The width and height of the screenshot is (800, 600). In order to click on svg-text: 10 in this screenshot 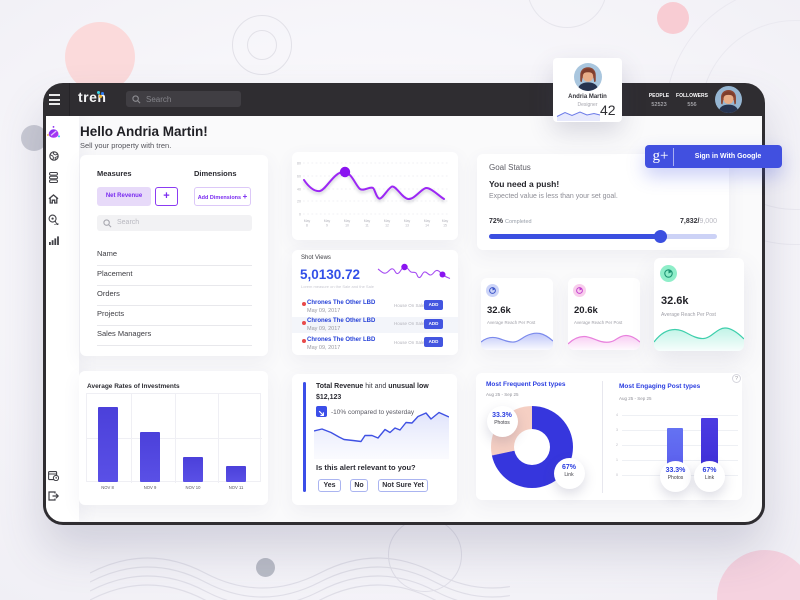, I will do `click(347, 226)`.